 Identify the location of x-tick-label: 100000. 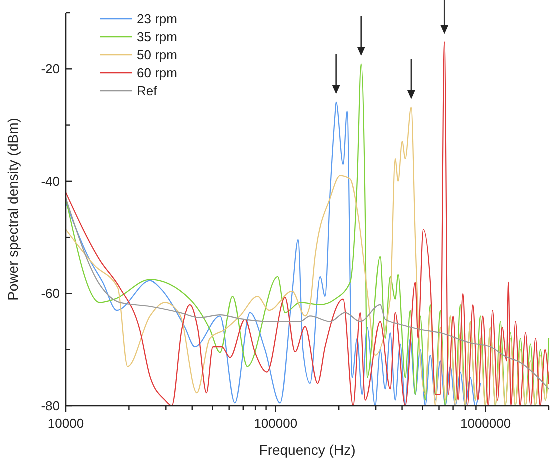
(276, 423).